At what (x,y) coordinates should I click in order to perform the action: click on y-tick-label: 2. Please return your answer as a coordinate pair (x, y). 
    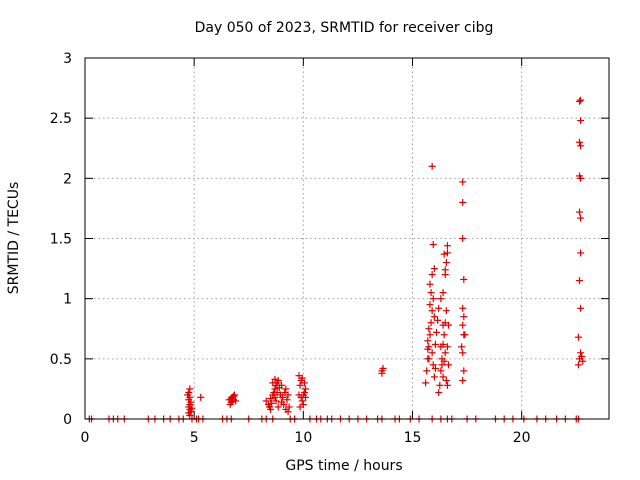
    Looking at the image, I should click on (67, 179).